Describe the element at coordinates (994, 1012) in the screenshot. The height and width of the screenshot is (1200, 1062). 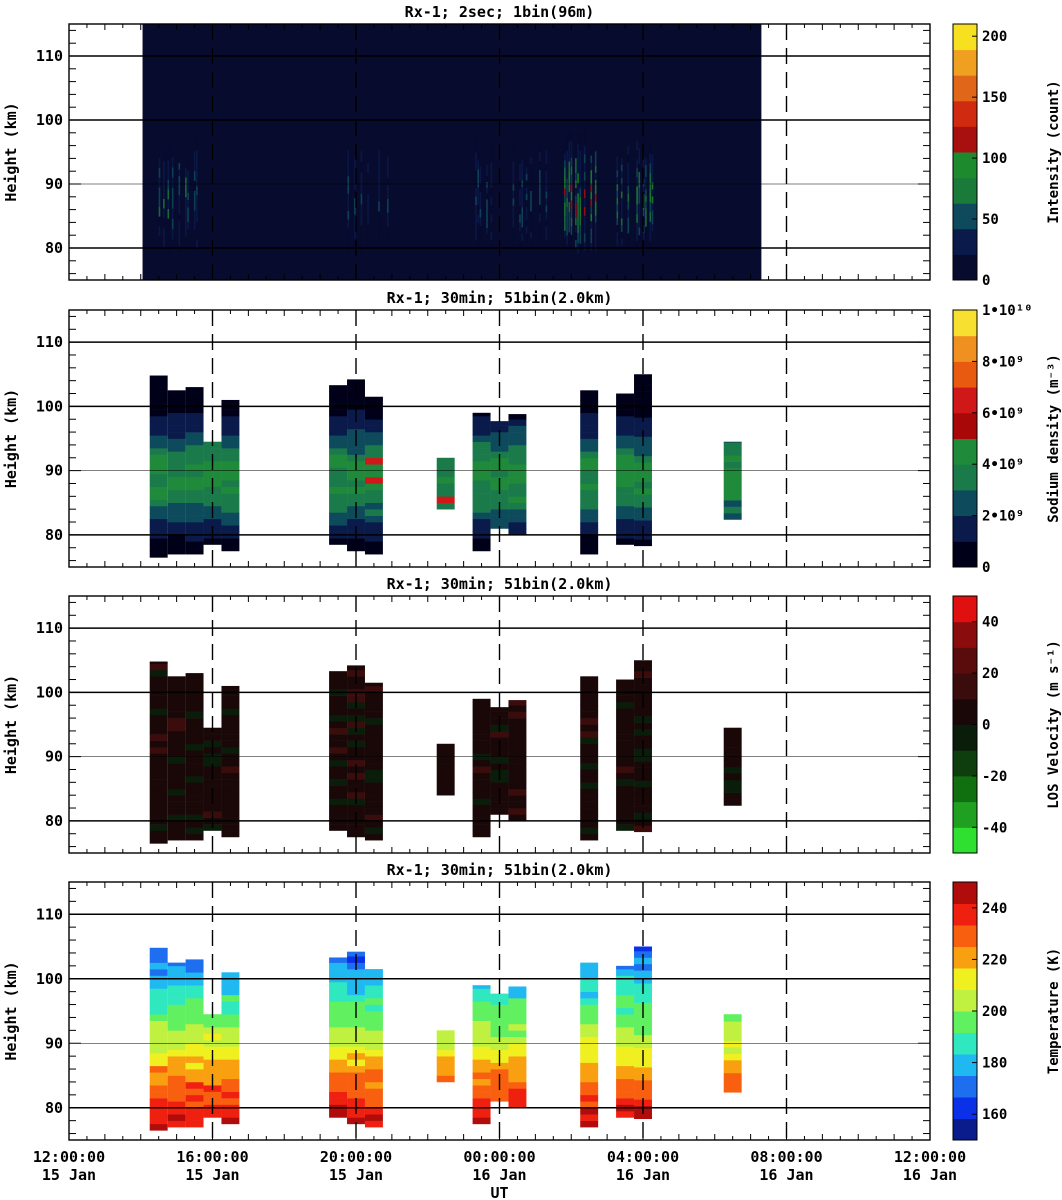
I see `colorbar-tick-label: 200` at that location.